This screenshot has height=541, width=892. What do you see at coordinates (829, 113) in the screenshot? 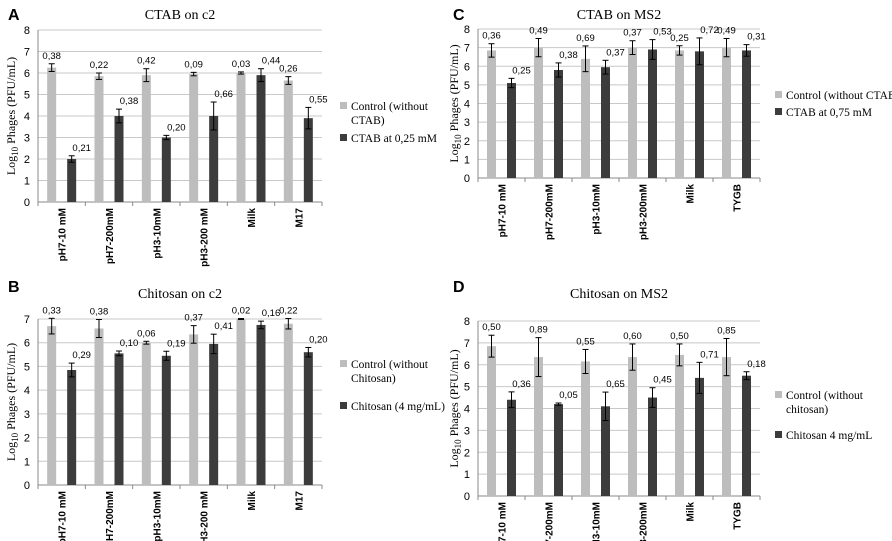
I see `legend-label: CTAB at 0,75 mM` at bounding box center [829, 113].